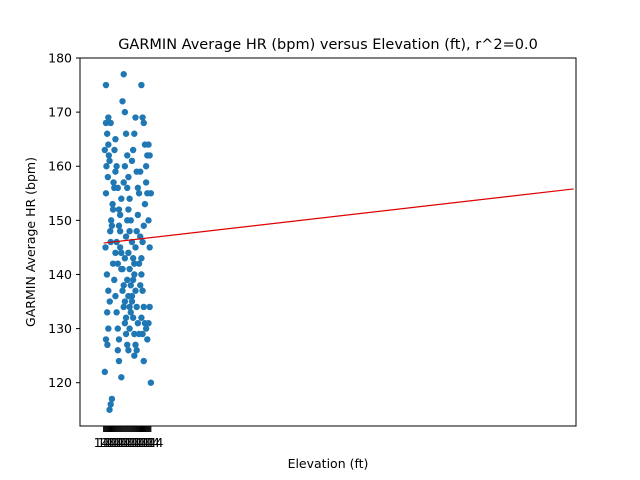  I want to click on y-tick-label: 160, so click(60, 166).